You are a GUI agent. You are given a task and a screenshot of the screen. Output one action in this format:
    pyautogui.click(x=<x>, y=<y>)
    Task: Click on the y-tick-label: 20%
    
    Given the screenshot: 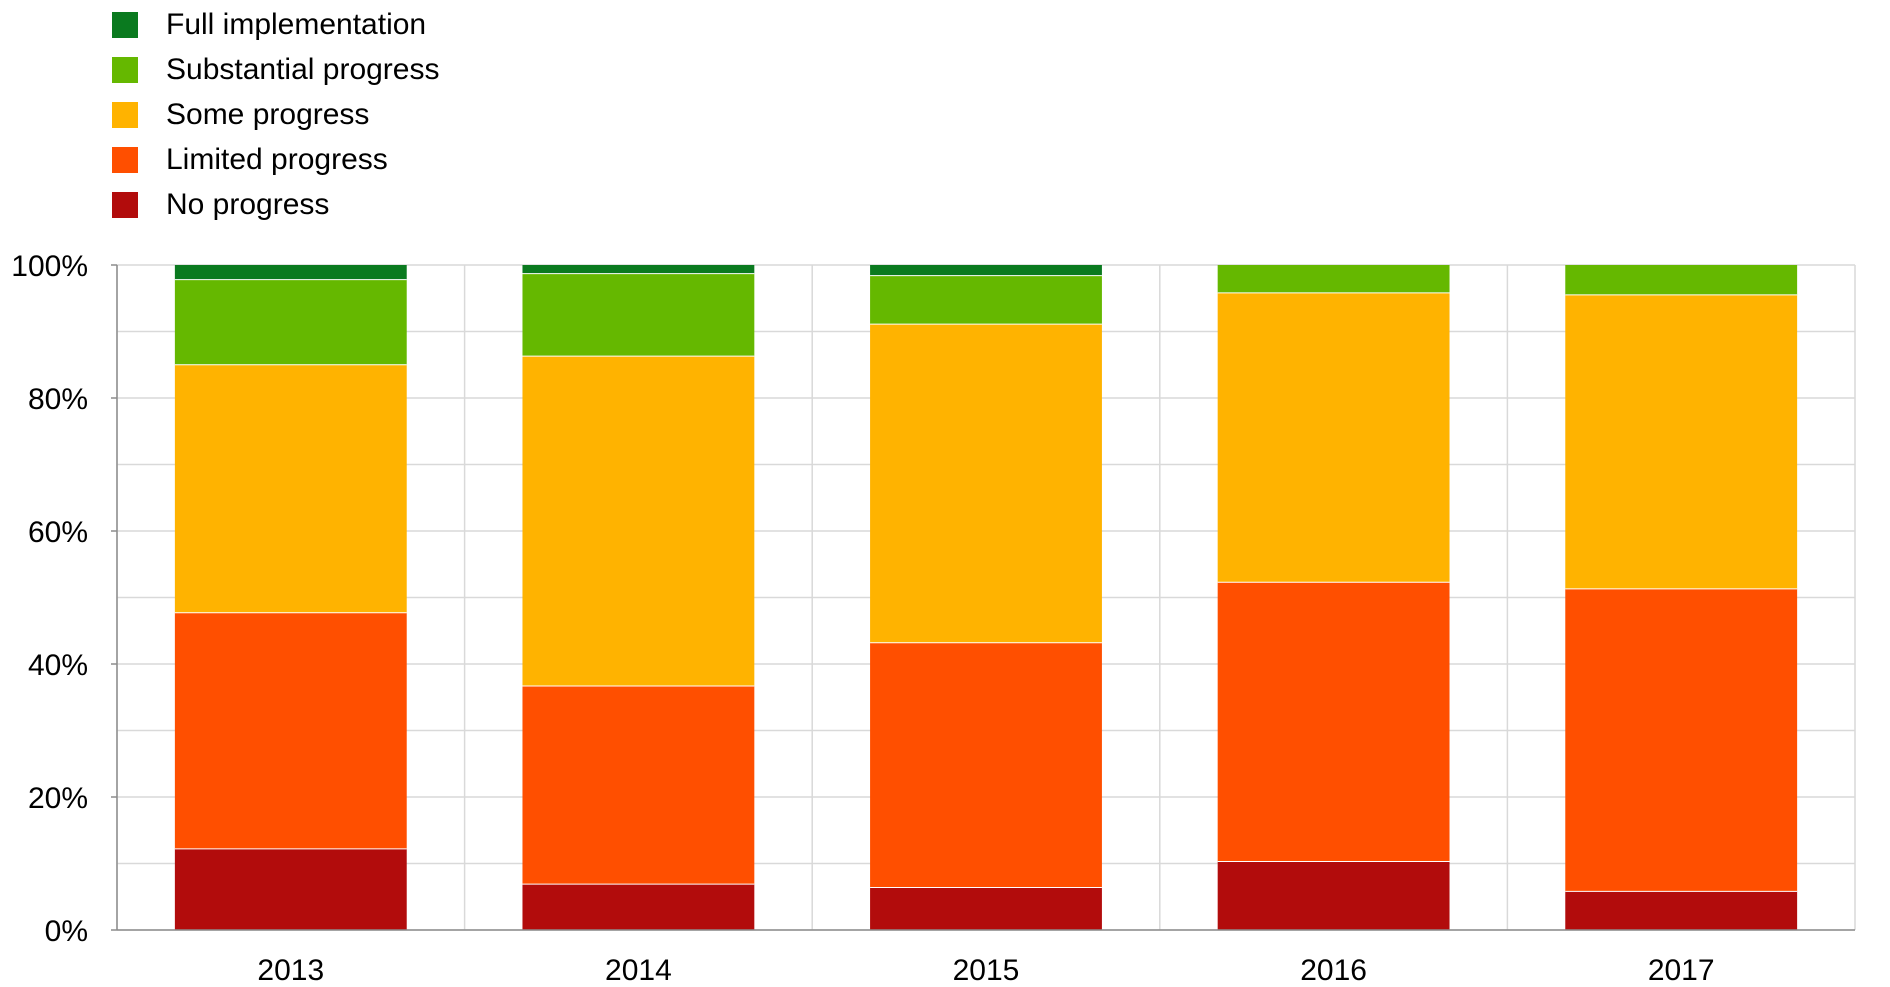 What is the action you would take?
    pyautogui.click(x=58, y=798)
    